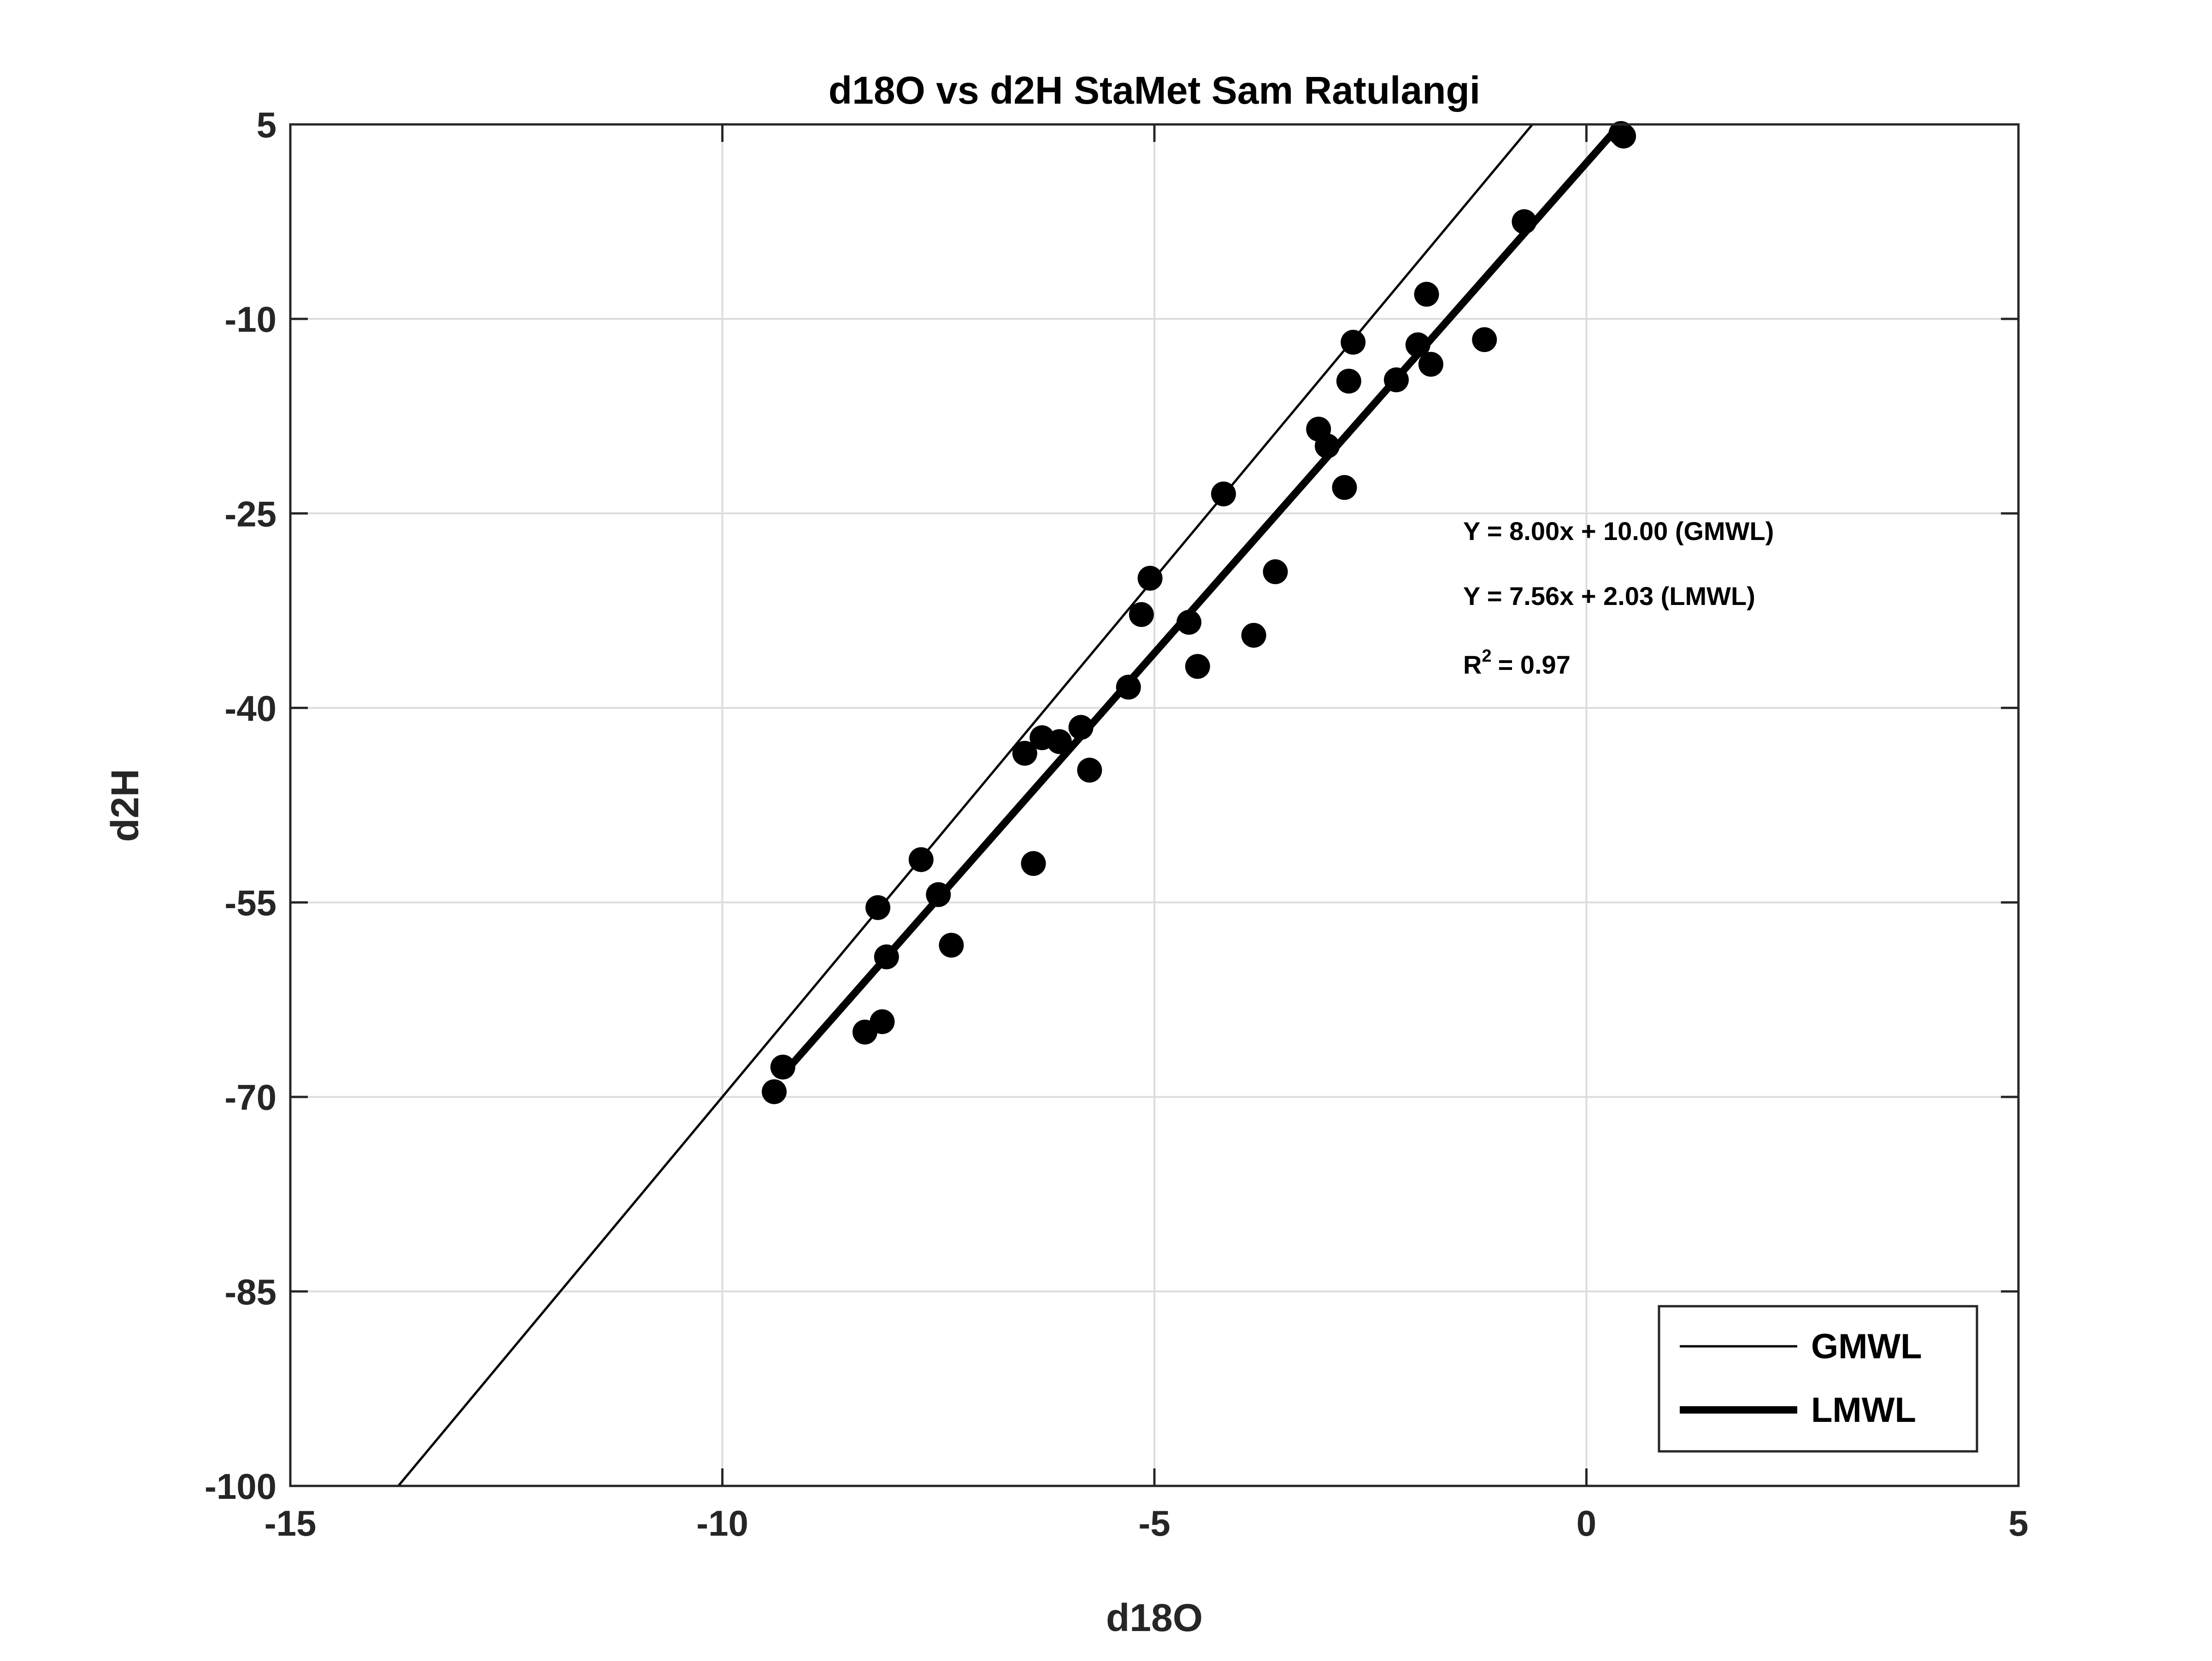 The width and height of the screenshot is (2212, 1661). What do you see at coordinates (1154, 1523) in the screenshot?
I see `x-tick-label: -5` at bounding box center [1154, 1523].